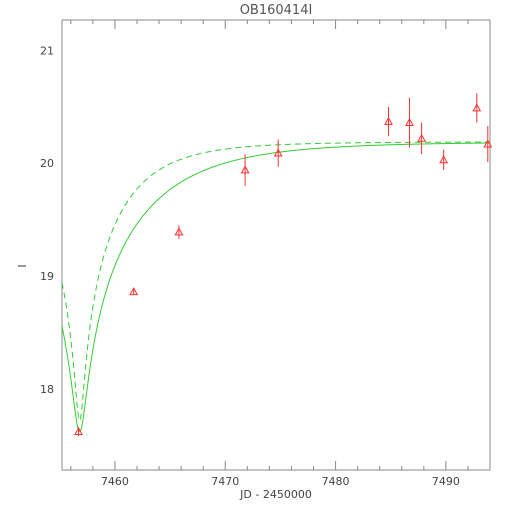 The image size is (510, 510). Describe the element at coordinates (336, 481) in the screenshot. I see `x-tick-label: 7480` at that location.